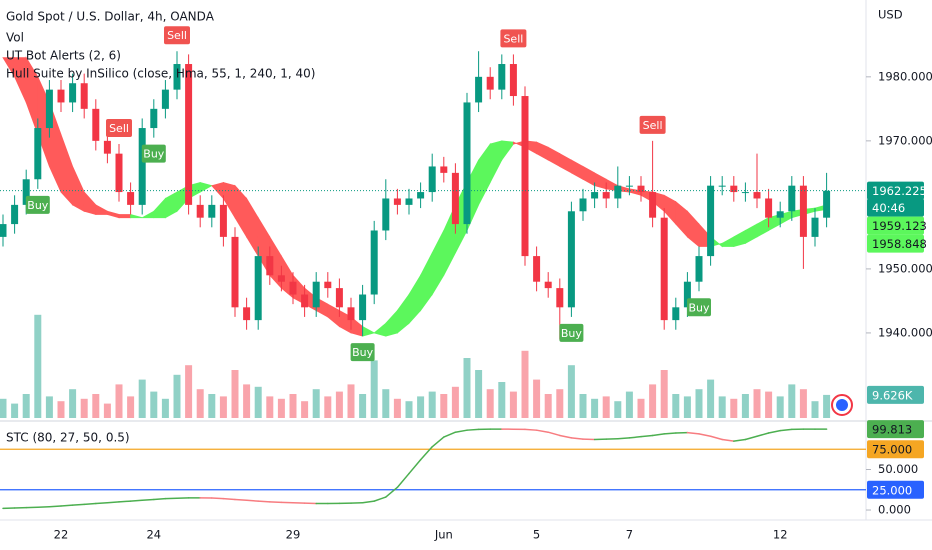  Describe the element at coordinates (899, 244) in the screenshot. I see `hull-label: 1958.848` at that location.